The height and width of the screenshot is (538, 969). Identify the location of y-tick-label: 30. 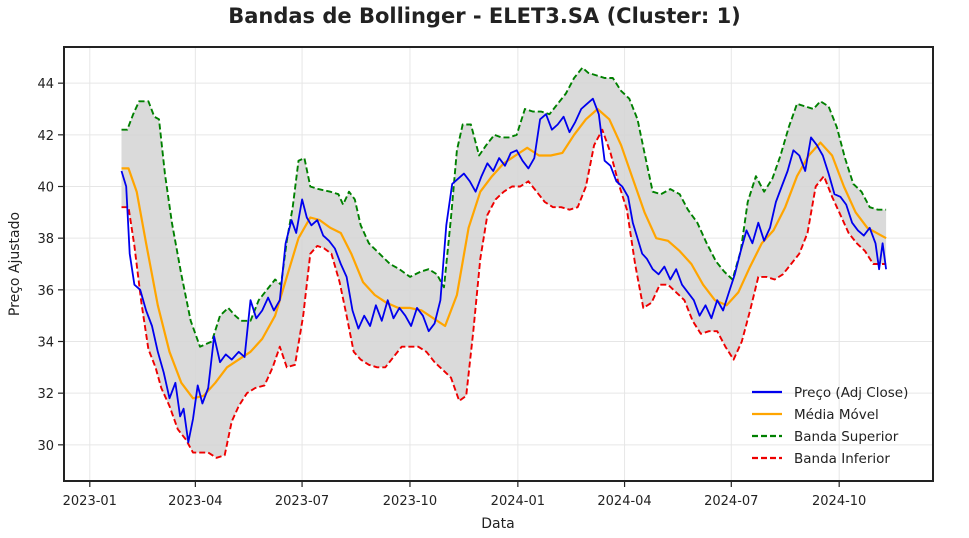
(45, 446).